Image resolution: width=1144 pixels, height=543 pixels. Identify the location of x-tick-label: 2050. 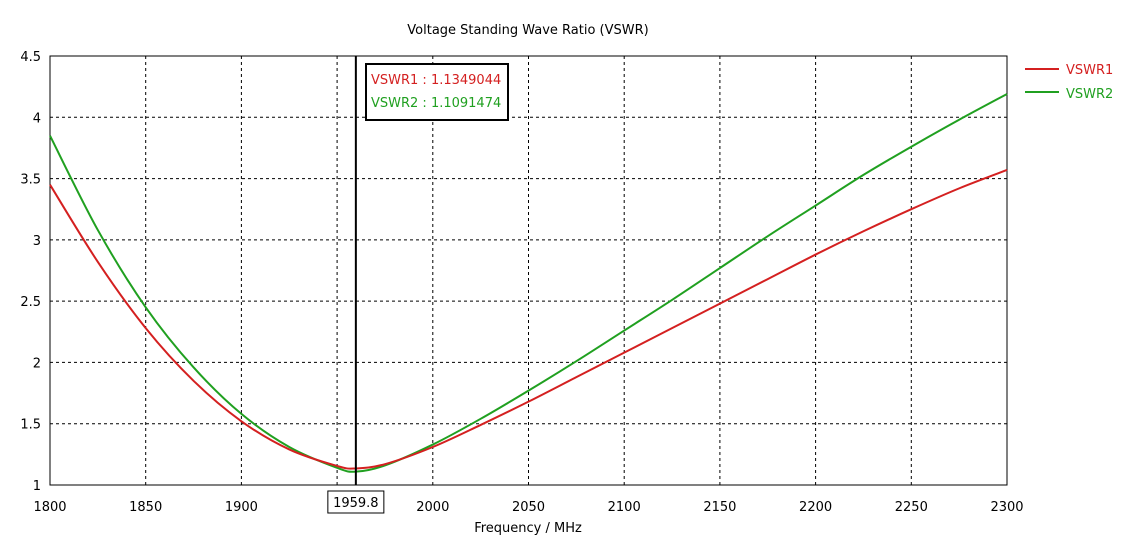
(528, 507).